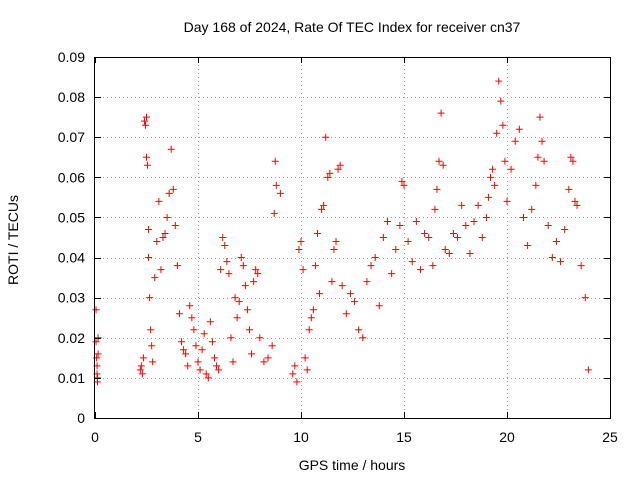 The image size is (640, 480). Describe the element at coordinates (81, 418) in the screenshot. I see `y-tick-label: 0` at that location.